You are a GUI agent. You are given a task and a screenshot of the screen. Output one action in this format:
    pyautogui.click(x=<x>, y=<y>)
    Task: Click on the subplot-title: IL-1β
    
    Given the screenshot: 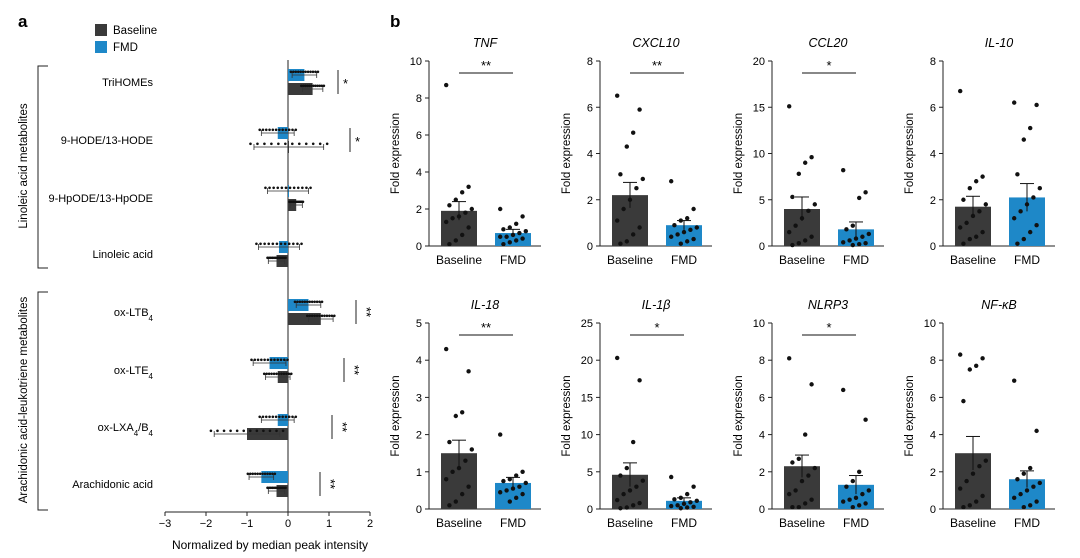 What is the action you would take?
    pyautogui.click(x=656, y=305)
    